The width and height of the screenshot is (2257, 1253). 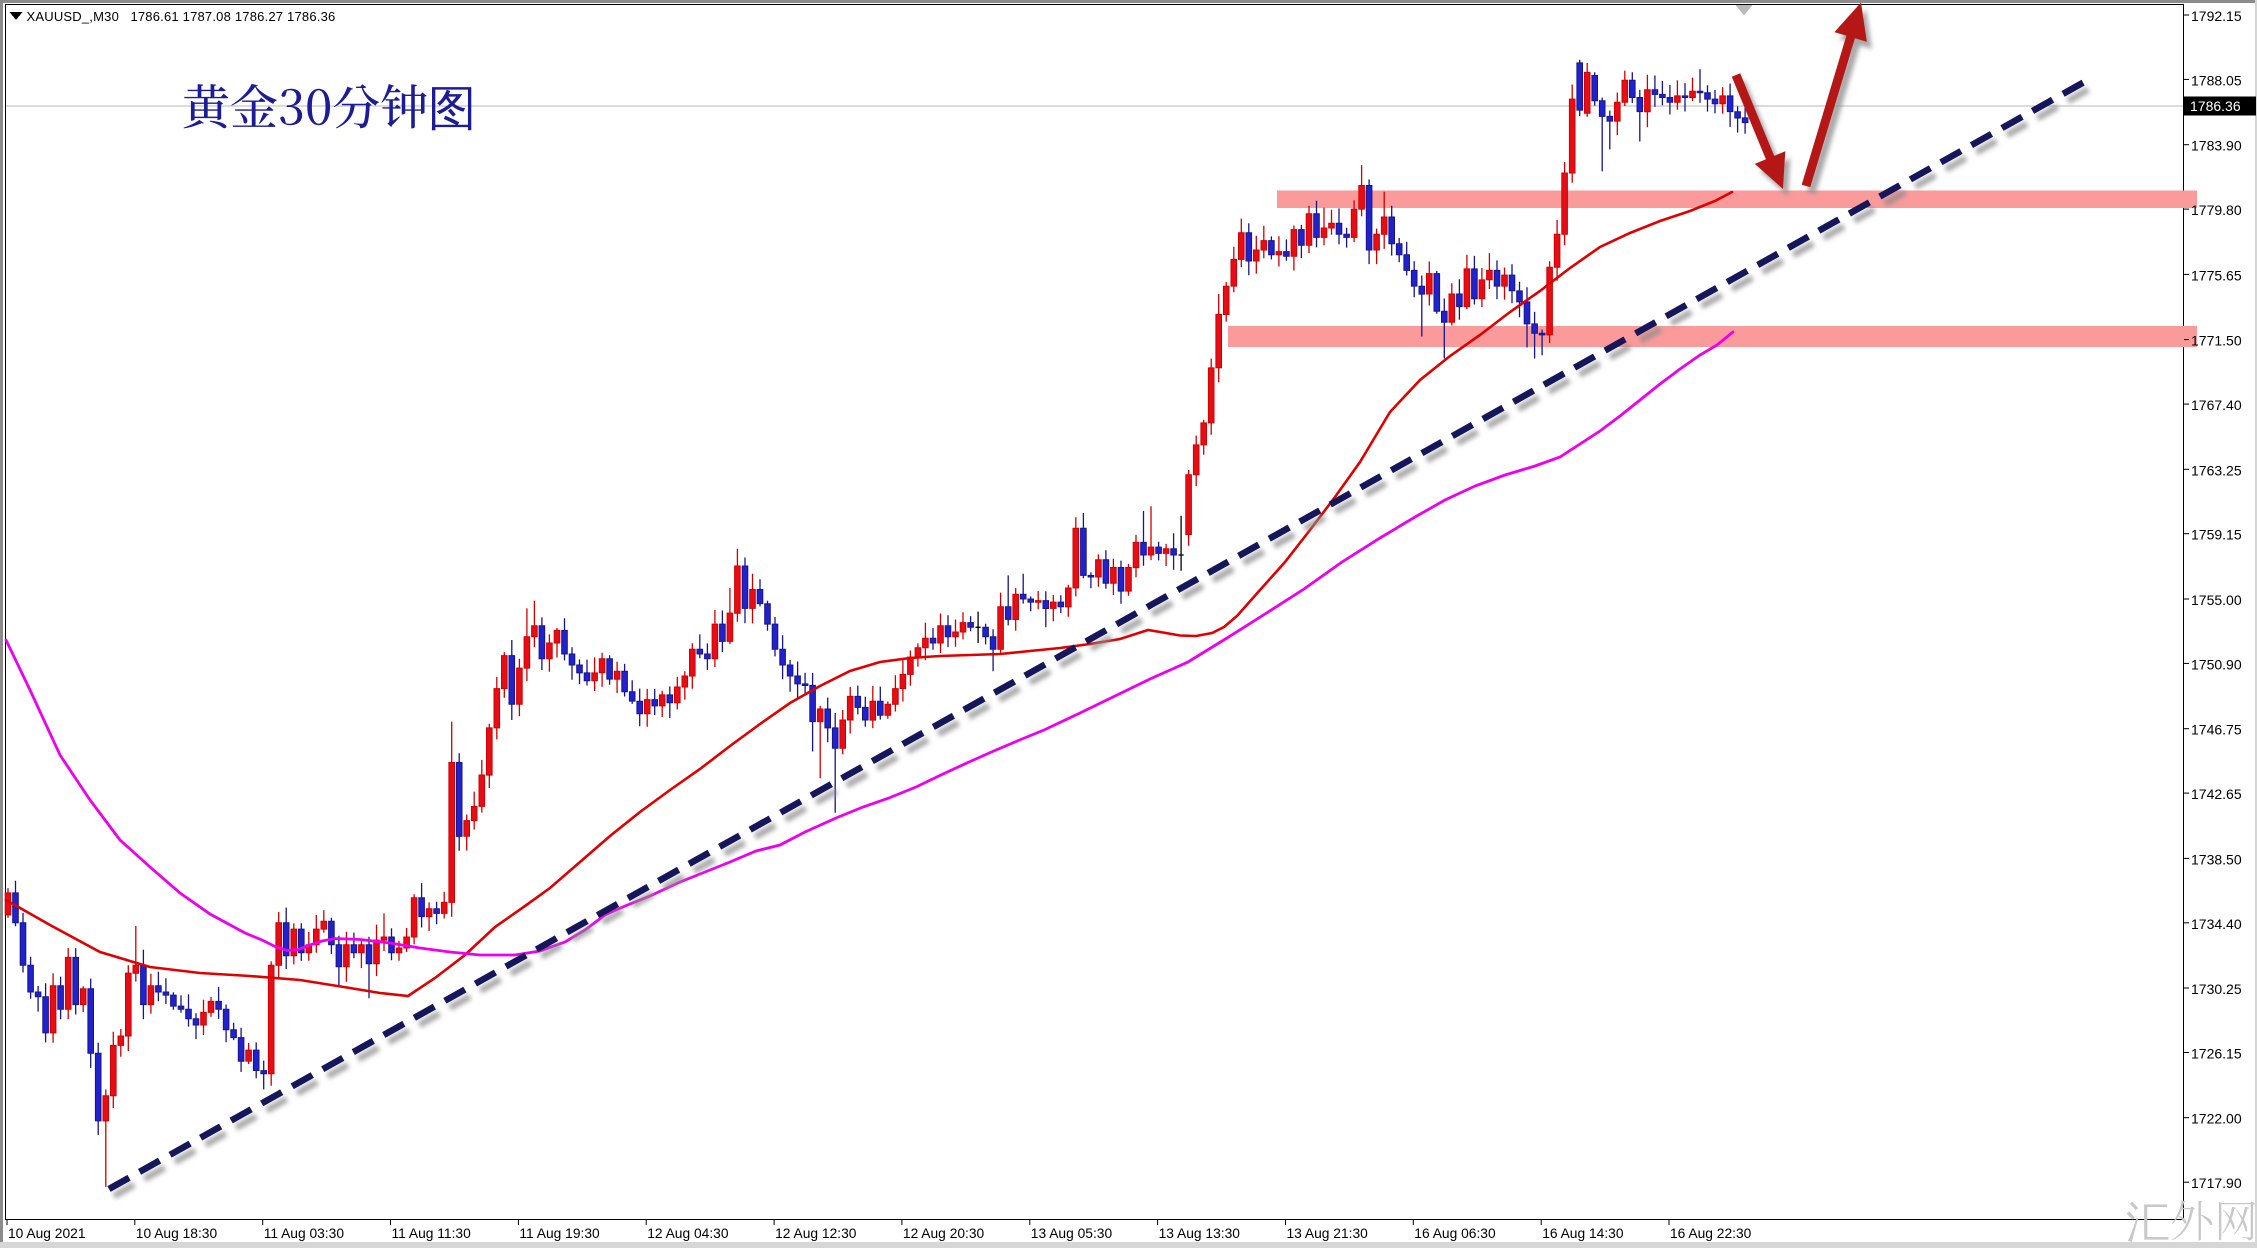 I want to click on svg-text: 1788.05, so click(x=2216, y=80).